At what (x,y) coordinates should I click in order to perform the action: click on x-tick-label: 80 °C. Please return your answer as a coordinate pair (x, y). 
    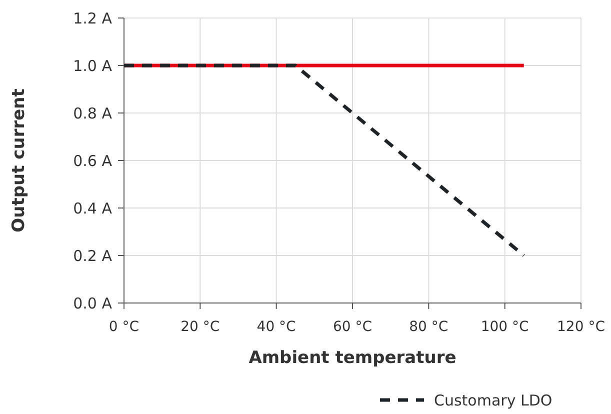
    Looking at the image, I should click on (428, 327).